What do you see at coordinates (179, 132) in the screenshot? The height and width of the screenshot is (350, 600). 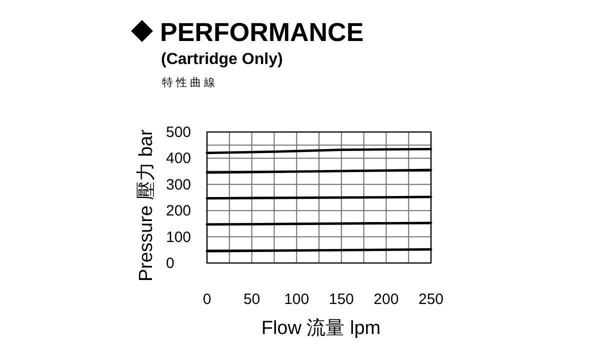 I see `y-tick-label: 500` at bounding box center [179, 132].